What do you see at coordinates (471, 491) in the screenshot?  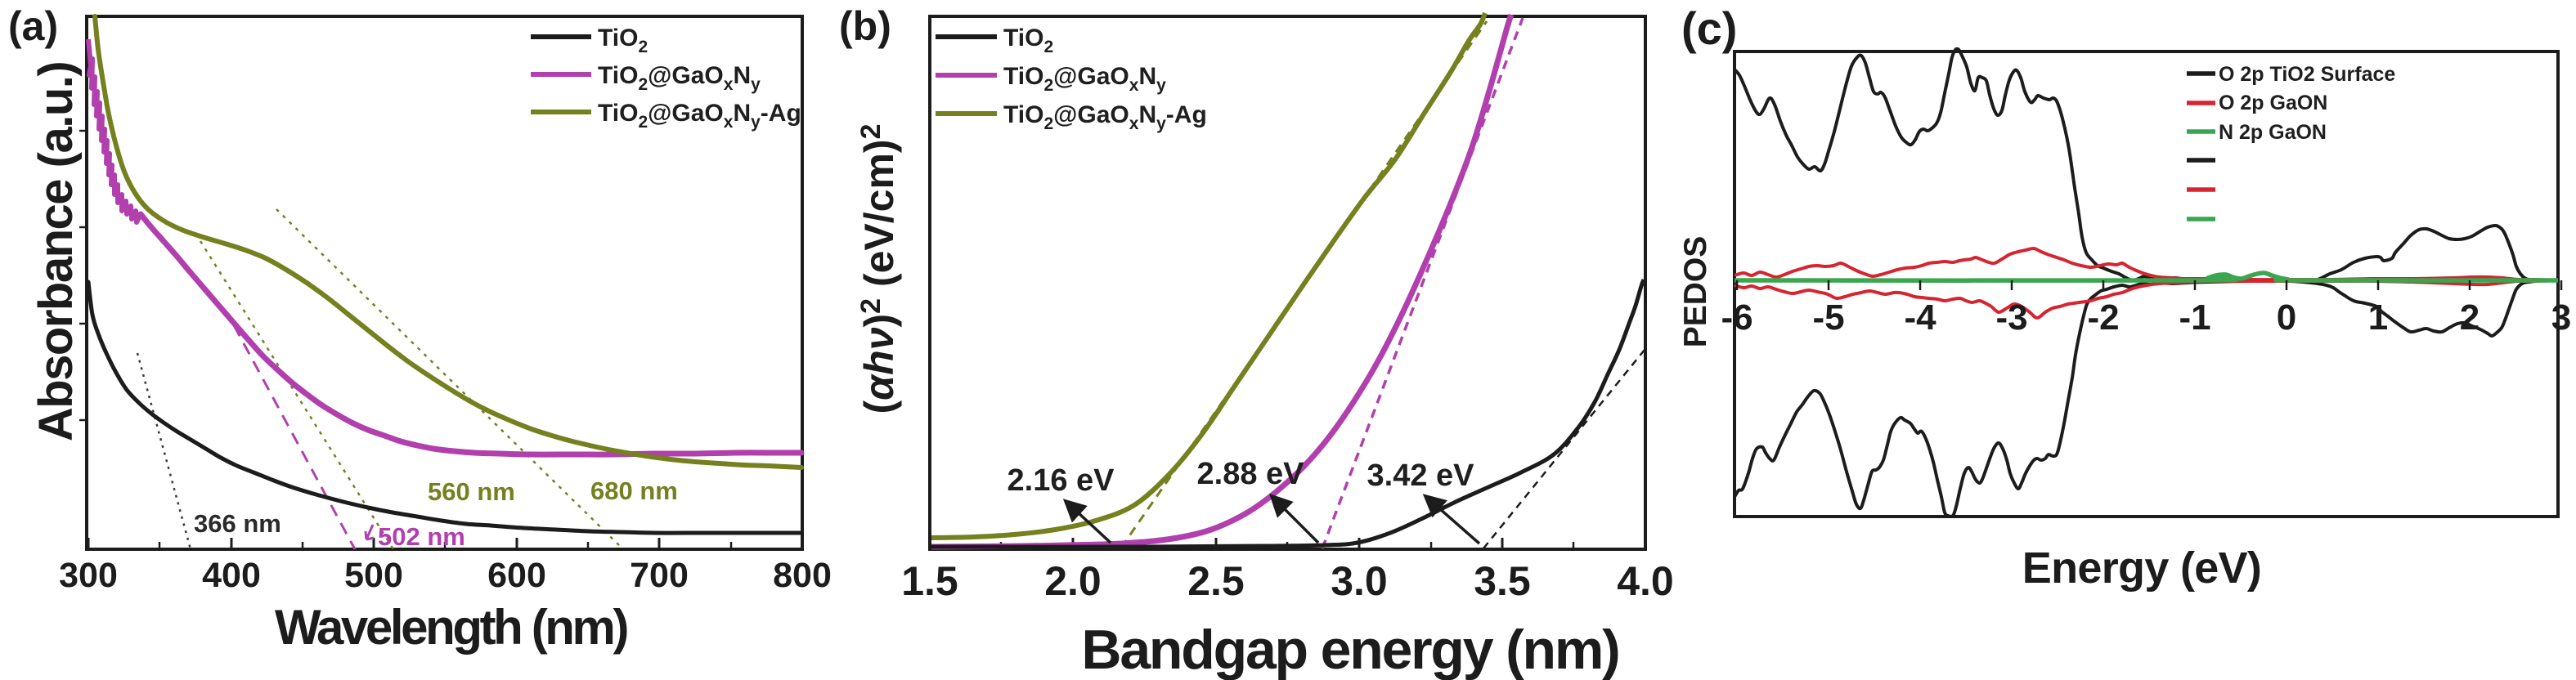 I see `svg-text: 560 nm` at bounding box center [471, 491].